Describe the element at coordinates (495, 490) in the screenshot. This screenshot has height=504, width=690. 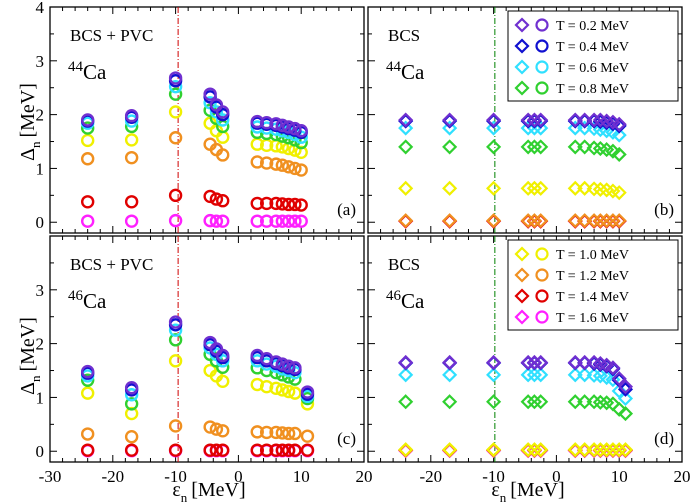
I see `x-axis-symbol: ε` at that location.